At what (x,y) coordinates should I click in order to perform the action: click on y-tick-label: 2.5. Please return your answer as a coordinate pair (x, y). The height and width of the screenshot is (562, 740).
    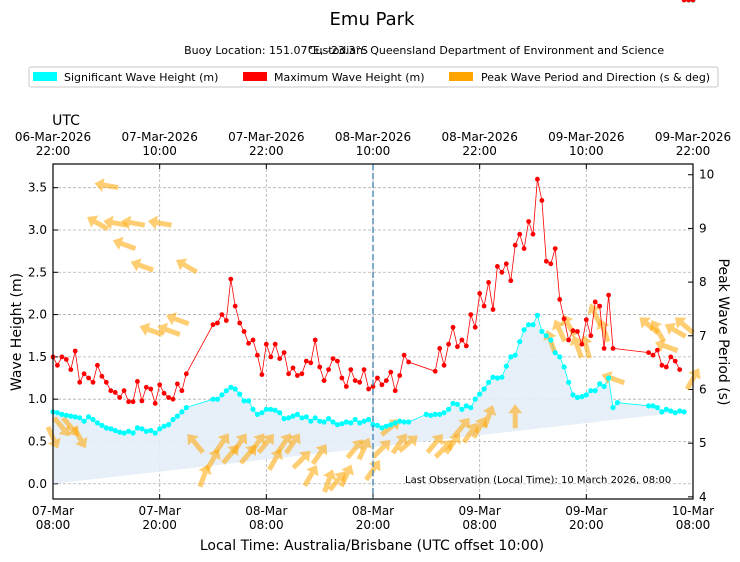
    Looking at the image, I should click on (37, 272).